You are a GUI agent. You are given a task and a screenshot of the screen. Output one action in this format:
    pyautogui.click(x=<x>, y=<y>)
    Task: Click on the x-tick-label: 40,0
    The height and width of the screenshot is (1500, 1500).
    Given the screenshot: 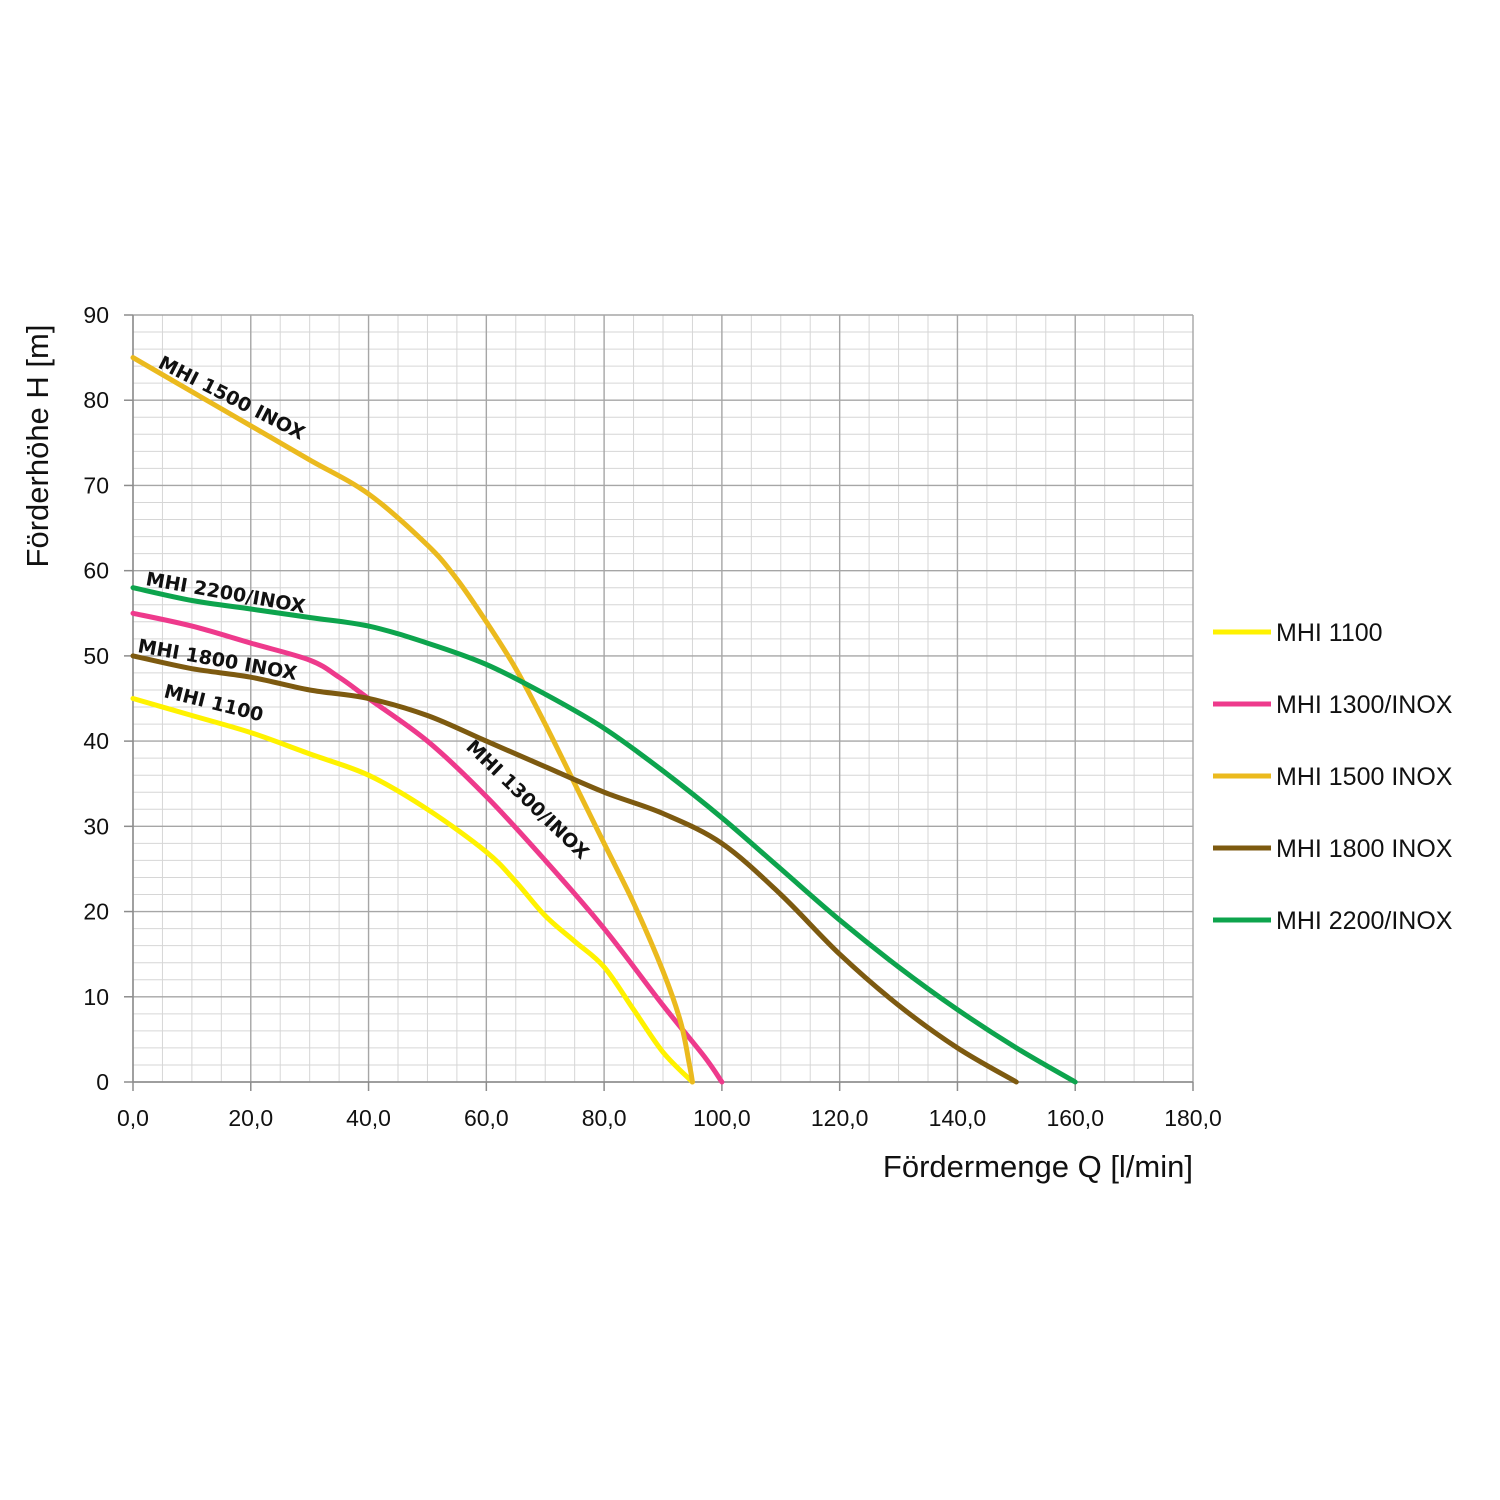 What is the action you would take?
    pyautogui.click(x=368, y=1118)
    